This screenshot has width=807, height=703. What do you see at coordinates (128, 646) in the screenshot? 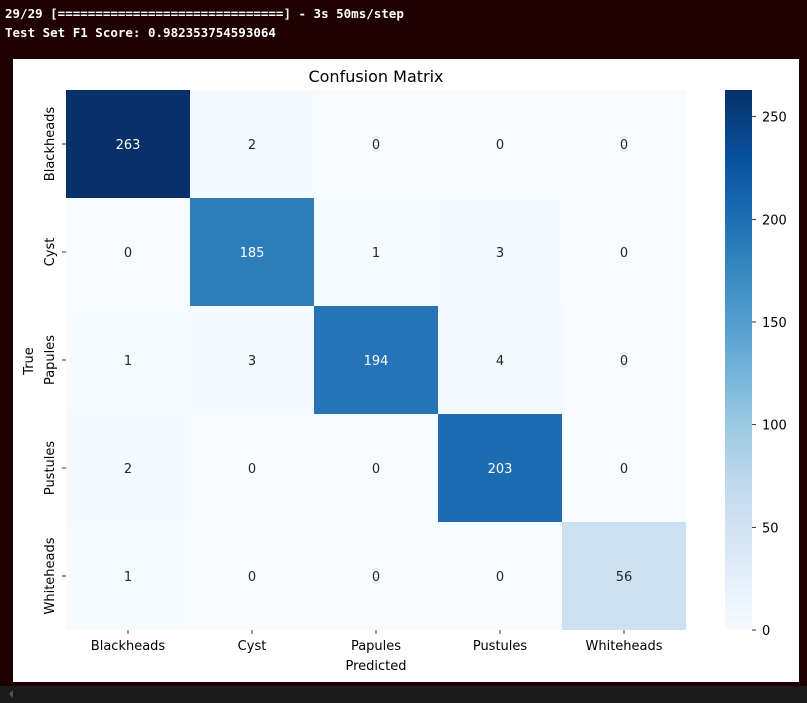
I see `x-tick-label: Blackheads` at bounding box center [128, 646].